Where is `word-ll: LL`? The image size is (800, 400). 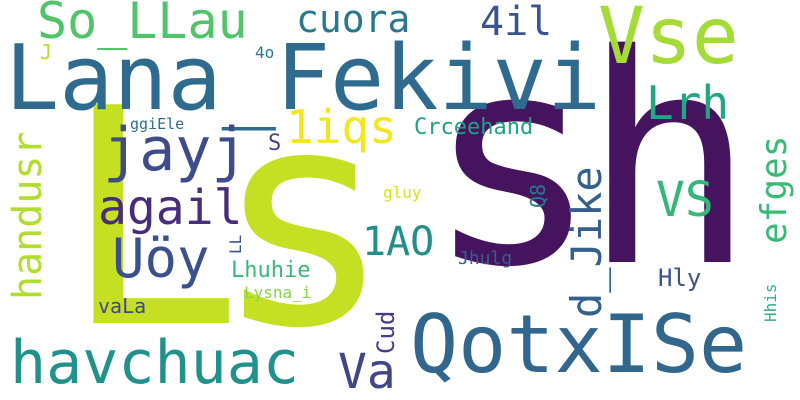
word-ll: LL is located at coordinates (235, 244).